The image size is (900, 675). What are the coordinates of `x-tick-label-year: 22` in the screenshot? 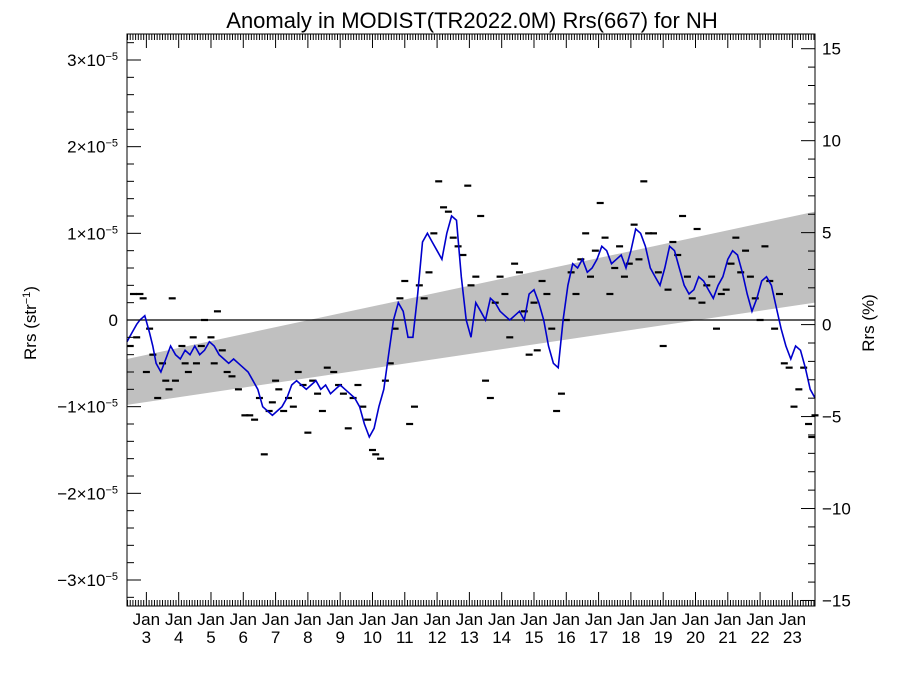 It's located at (760, 637).